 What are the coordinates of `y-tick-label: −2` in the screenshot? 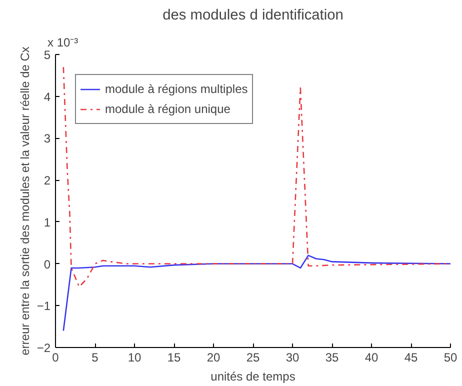 It's located at (43, 348).